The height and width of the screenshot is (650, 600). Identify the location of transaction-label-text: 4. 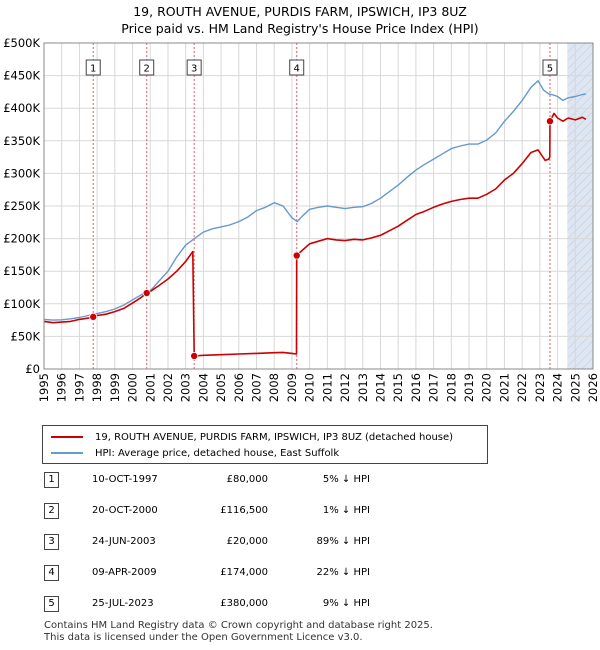
(297, 69).